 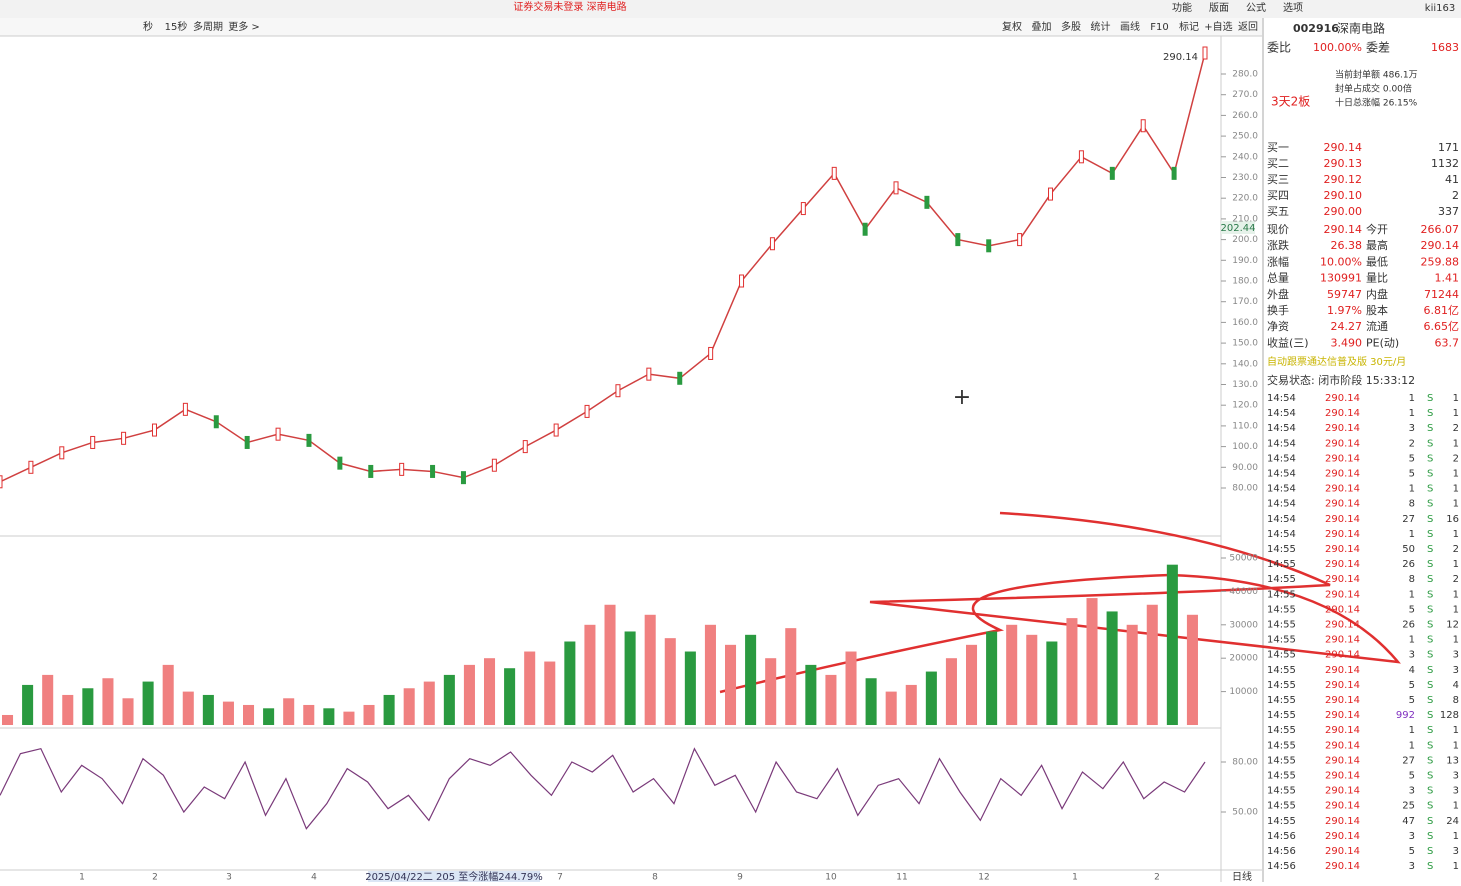 I want to click on stat-cell: 量比, so click(x=1377, y=278).